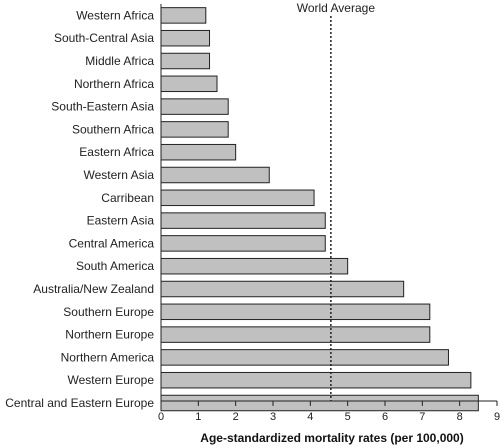 Image resolution: width=500 pixels, height=448 pixels. What do you see at coordinates (102, 107) in the screenshot?
I see `category-label: South-Eastern Asia` at bounding box center [102, 107].